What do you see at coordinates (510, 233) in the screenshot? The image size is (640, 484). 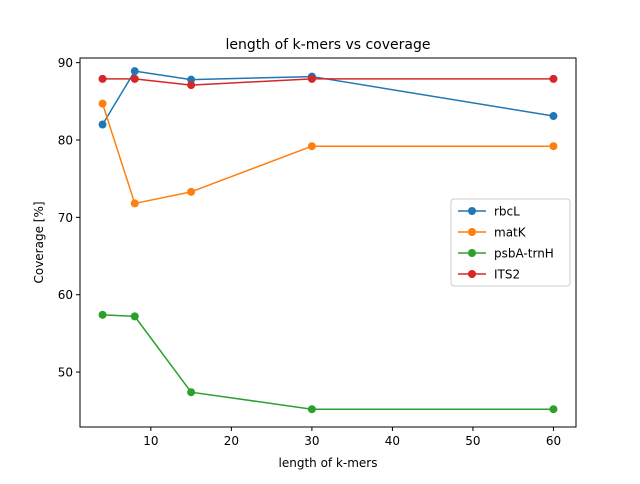 I see `legend-label-1: matK` at bounding box center [510, 233].